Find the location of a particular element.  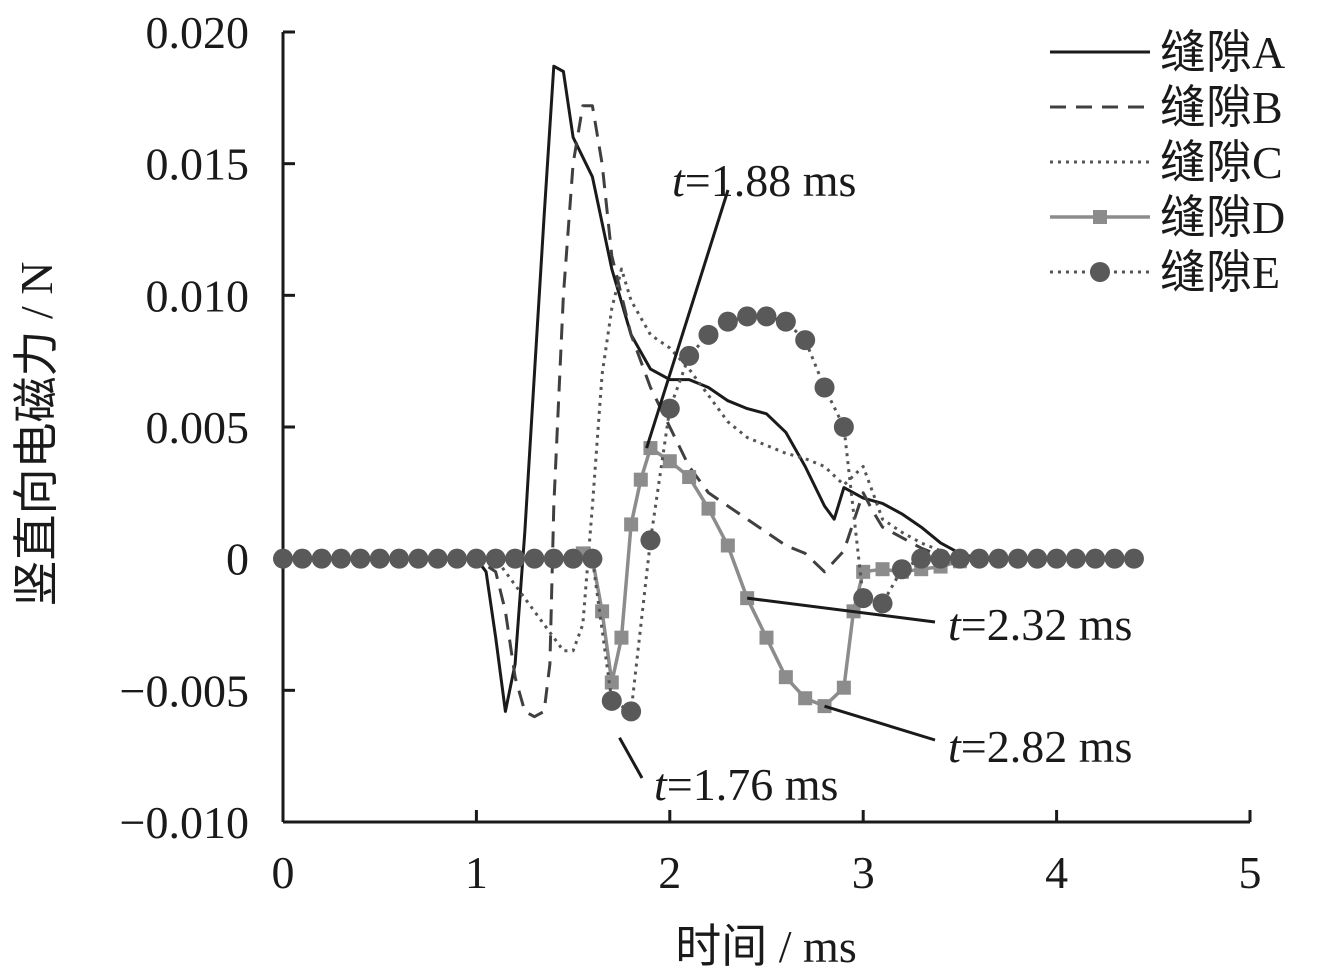

series-d is located at coordinates (631, 577).